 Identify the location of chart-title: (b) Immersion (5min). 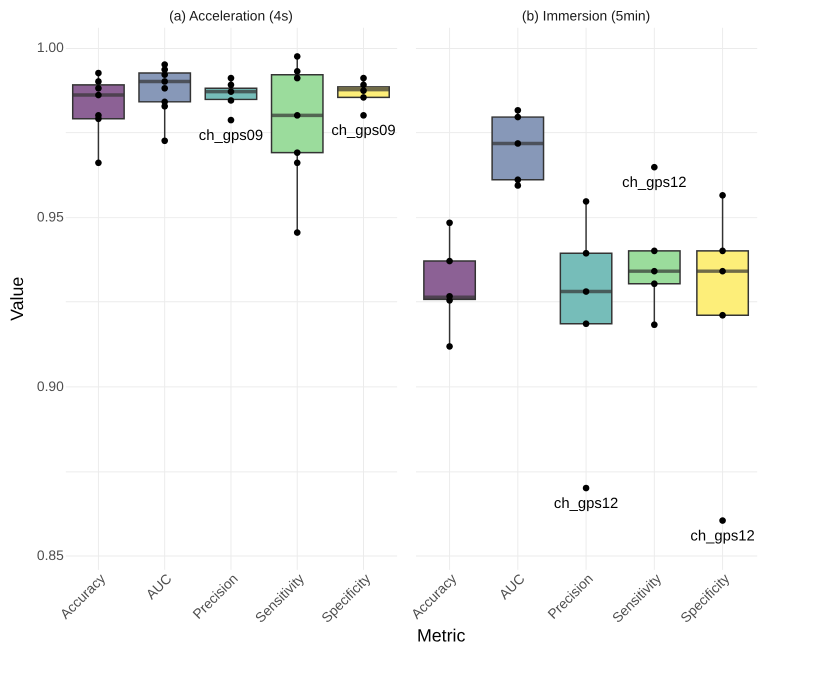
(586, 15).